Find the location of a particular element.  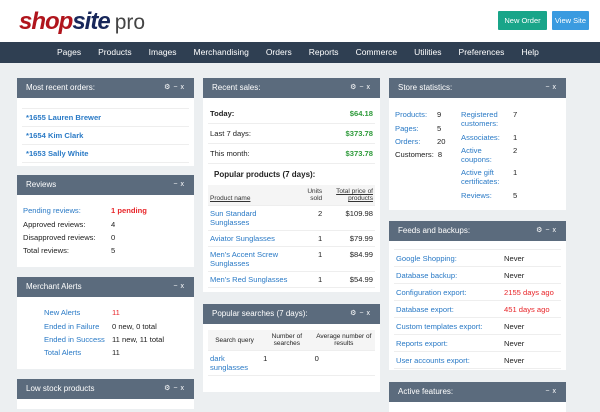

row-label: Last 7 days: is located at coordinates (230, 133).